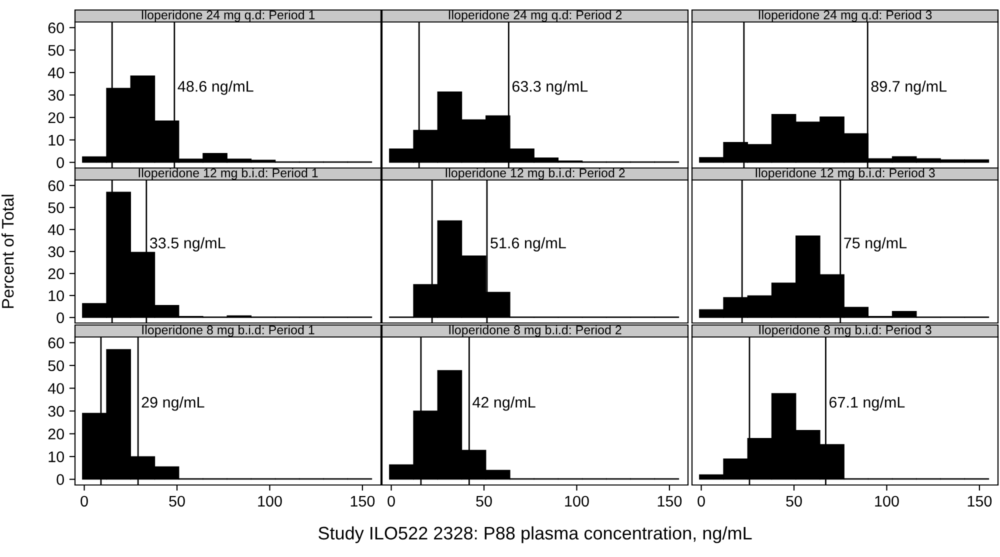 This screenshot has height=557, width=1000. What do you see at coordinates (909, 87) in the screenshot?
I see `ref-line-label: 89.7 ng/mL` at bounding box center [909, 87].